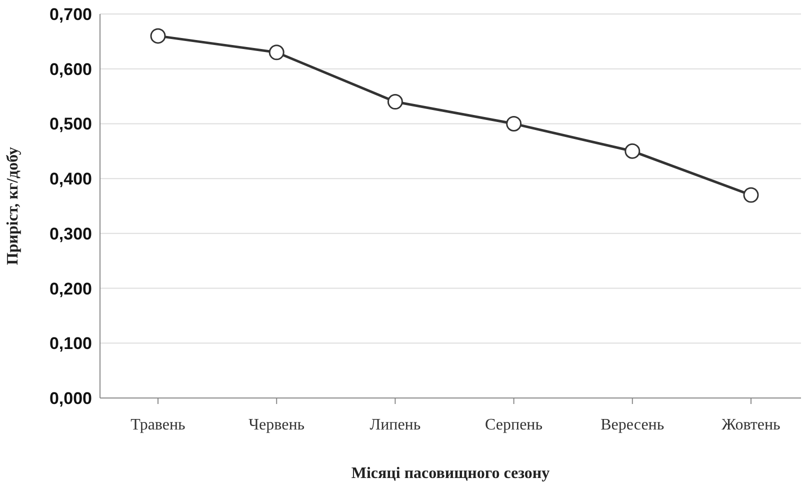  Describe the element at coordinates (514, 425) in the screenshot. I see `x-tick-label: Серпень` at that location.